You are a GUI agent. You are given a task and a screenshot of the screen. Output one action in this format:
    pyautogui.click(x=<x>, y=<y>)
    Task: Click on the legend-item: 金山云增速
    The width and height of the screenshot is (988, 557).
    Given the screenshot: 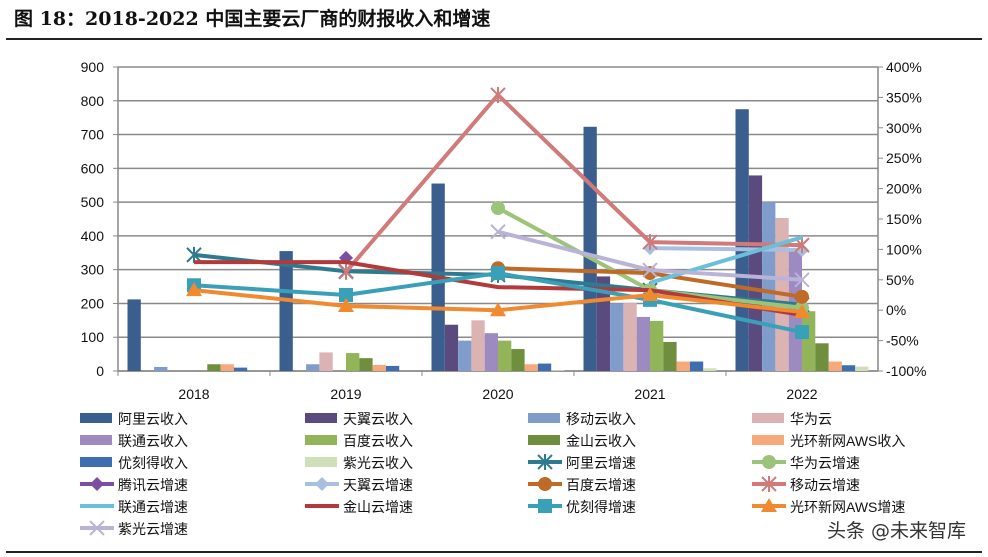 What is the action you would take?
    pyautogui.click(x=359, y=507)
    